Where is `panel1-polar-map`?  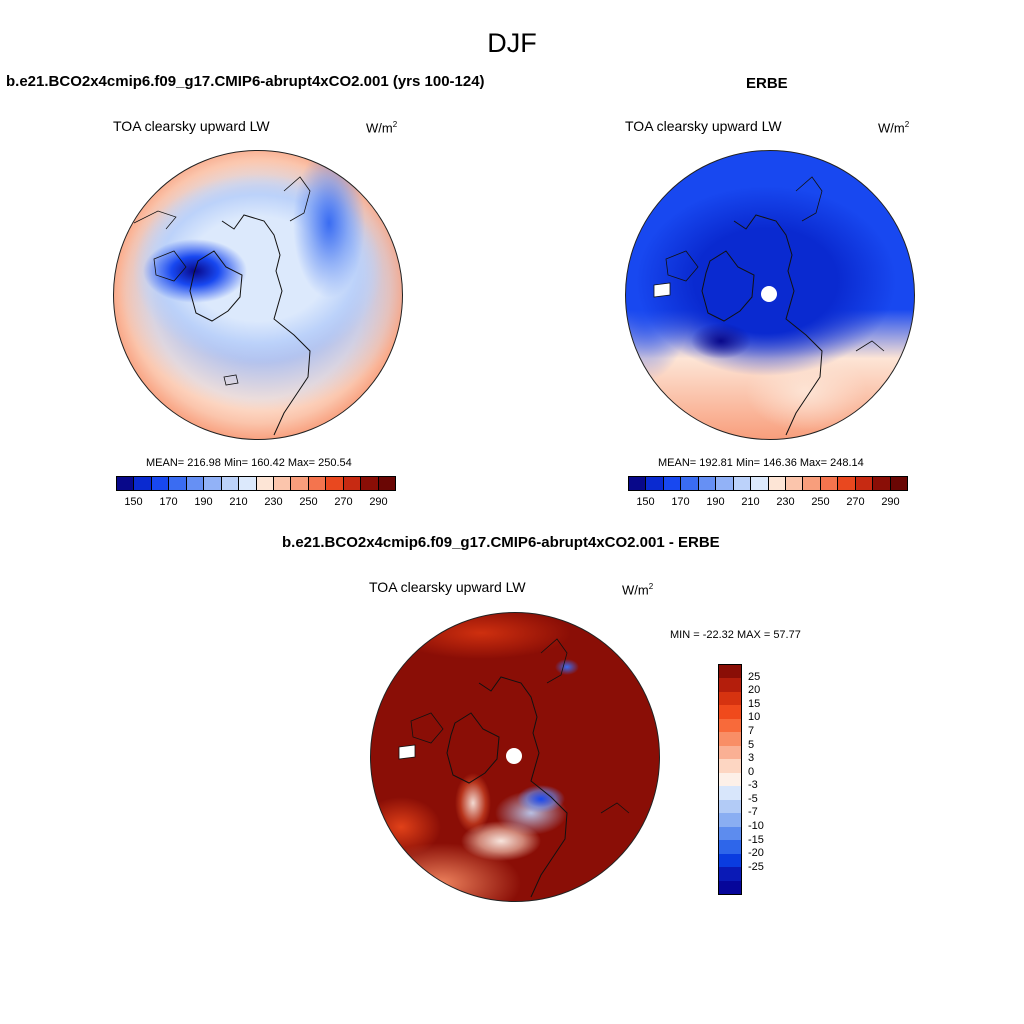
panel1-polar-map is located at coordinates (258, 295).